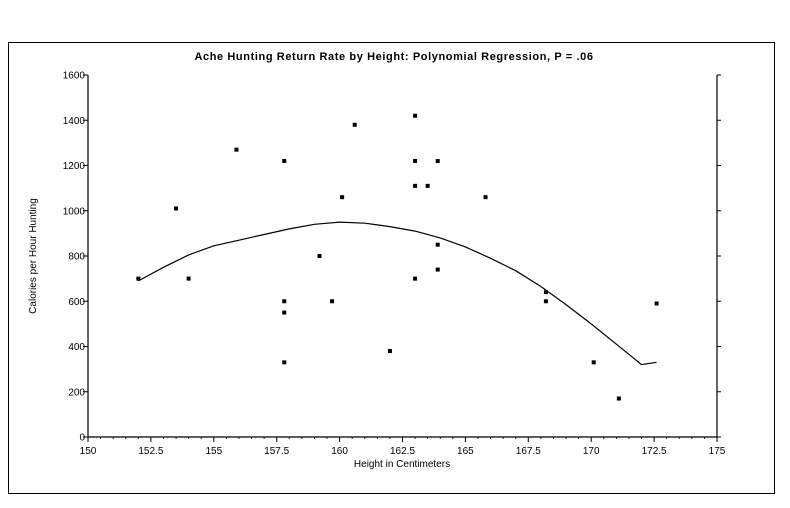 The width and height of the screenshot is (790, 508). What do you see at coordinates (74, 121) in the screenshot?
I see `y-tick-label: 1400` at bounding box center [74, 121].